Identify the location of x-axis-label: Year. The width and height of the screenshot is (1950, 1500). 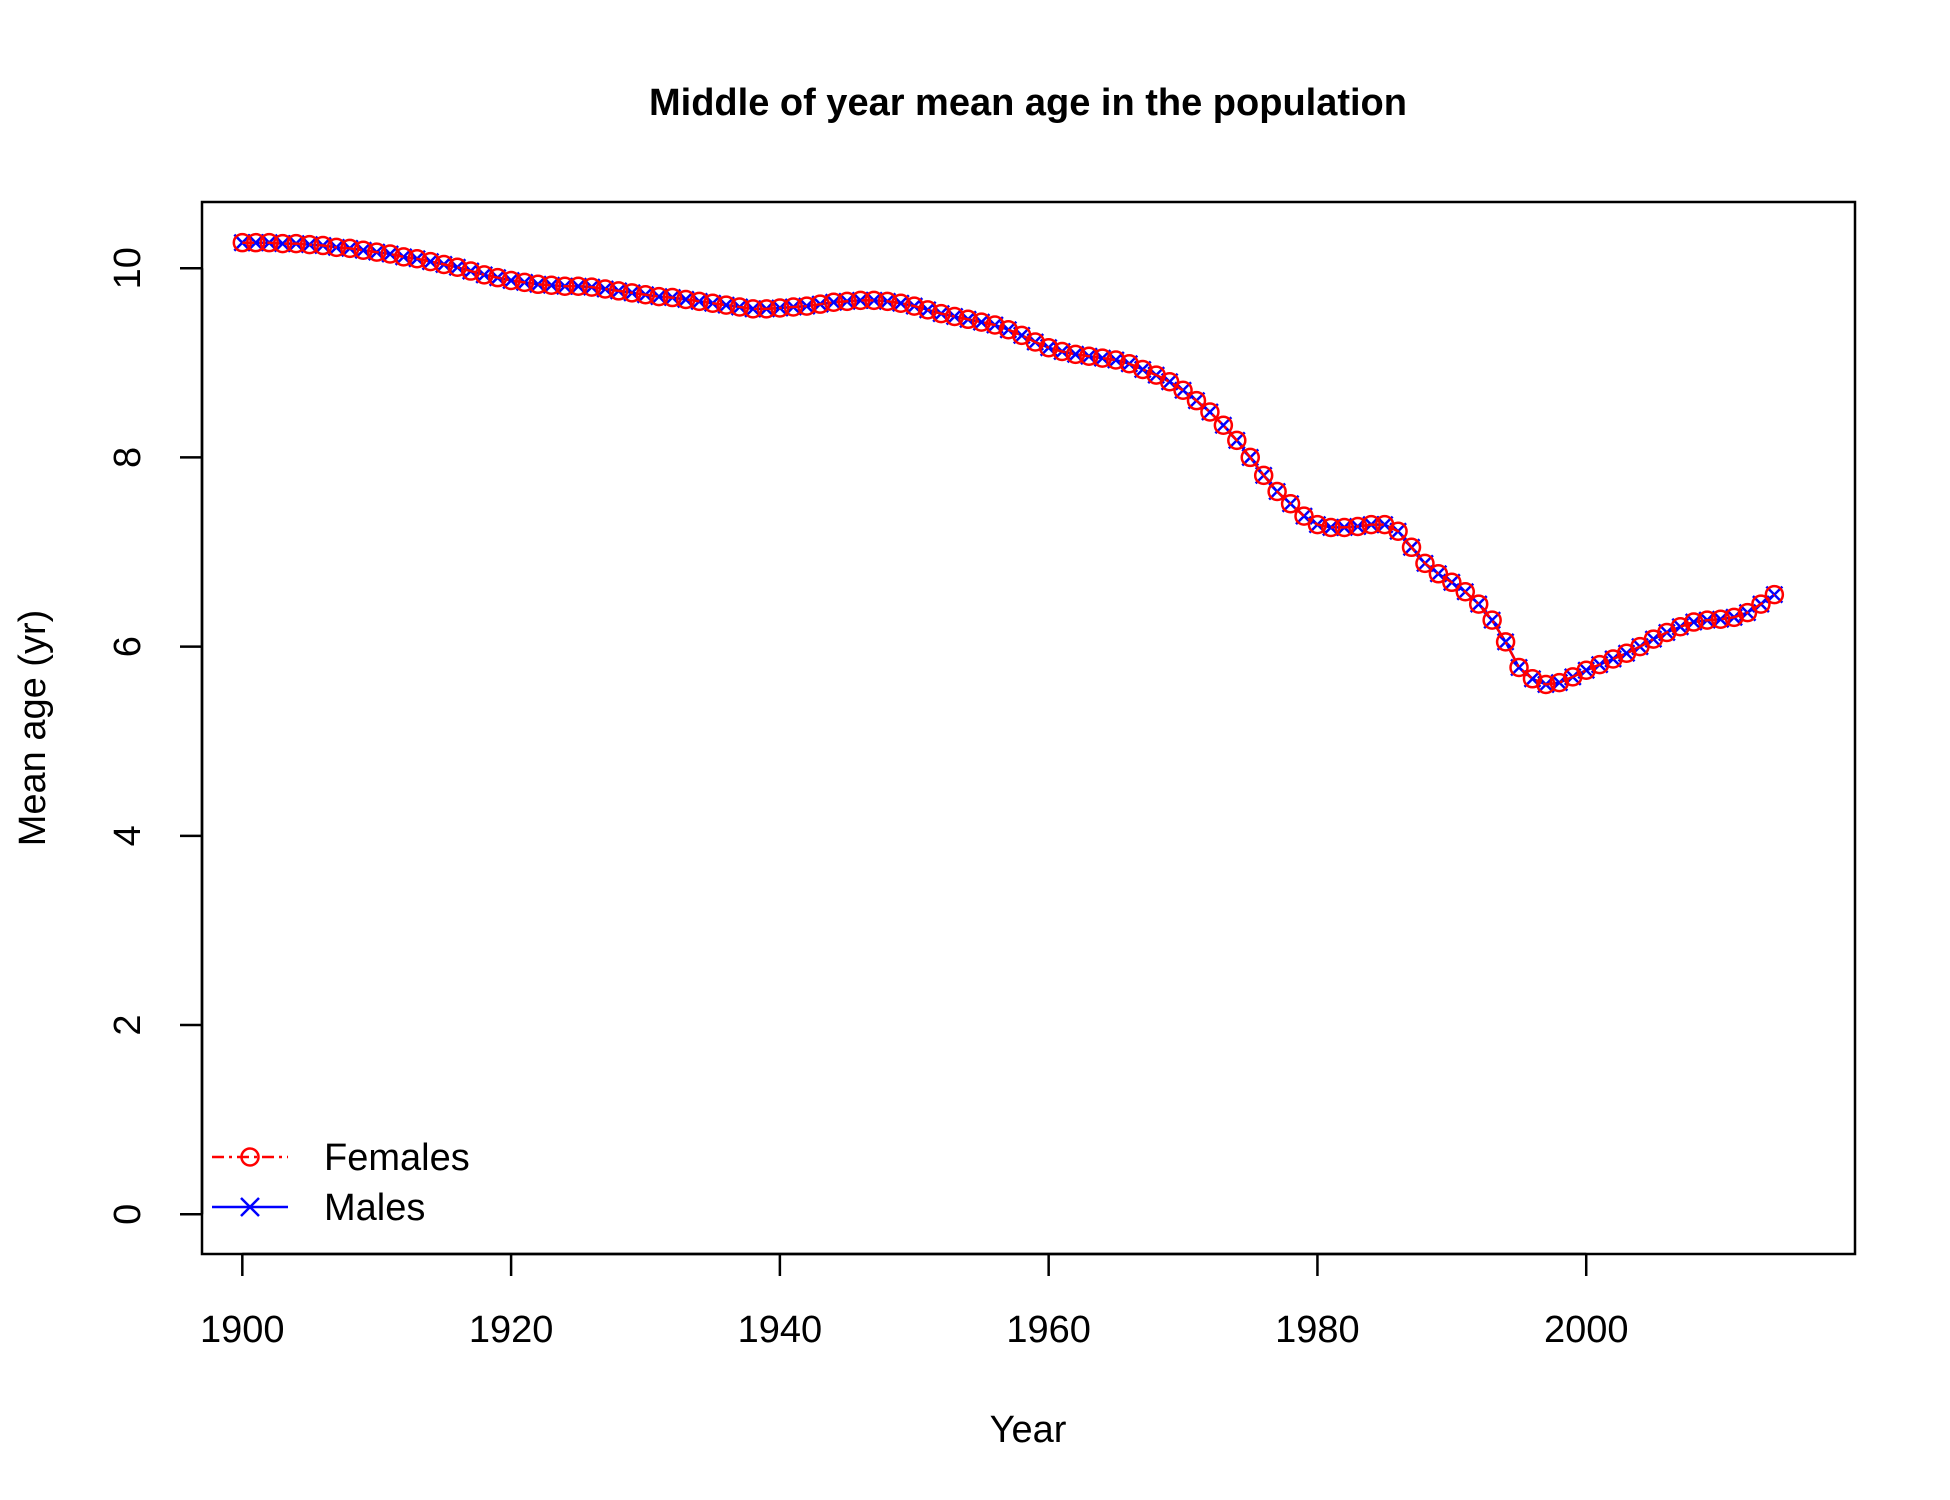
(1028, 1430).